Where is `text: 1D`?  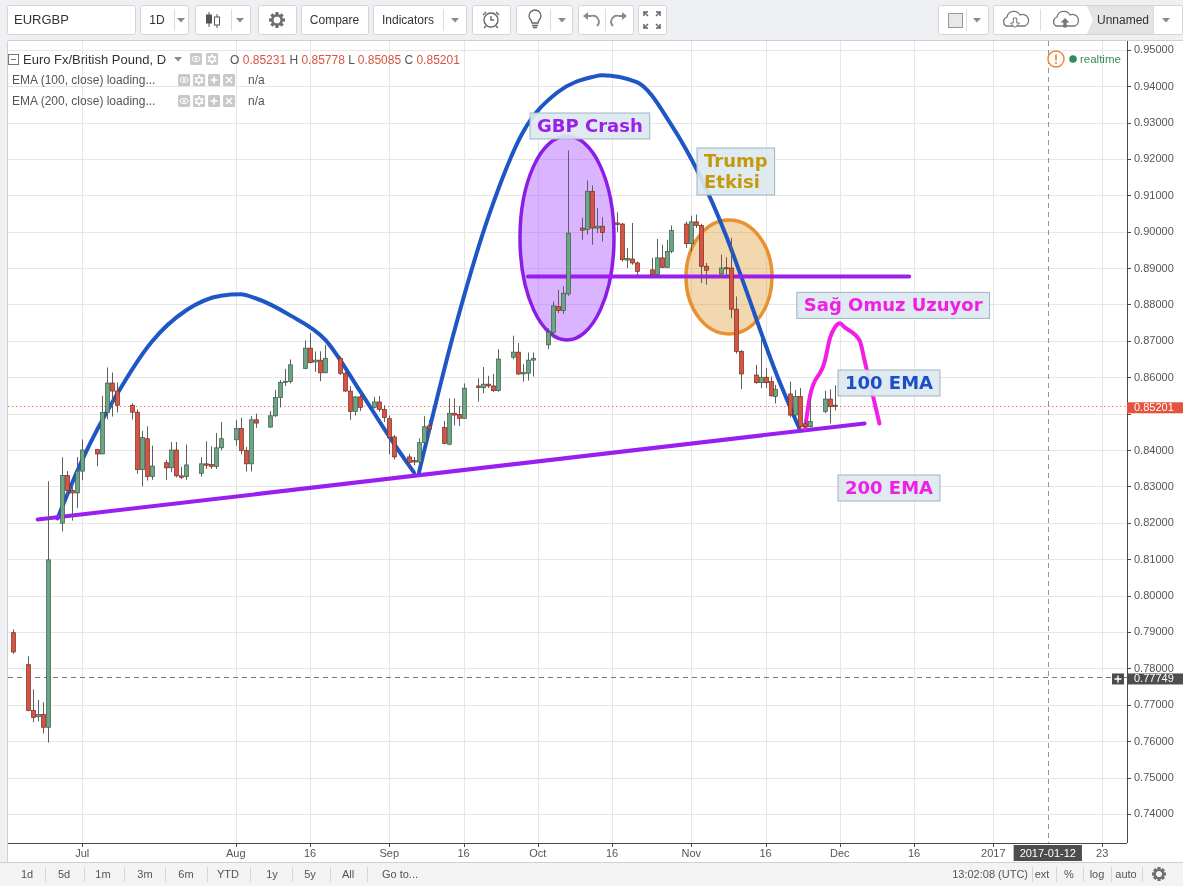 text: 1D is located at coordinates (157, 20).